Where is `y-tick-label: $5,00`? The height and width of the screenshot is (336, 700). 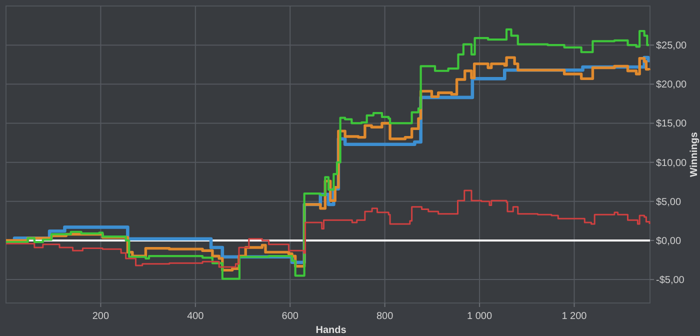 y-tick-label: $5,00 is located at coordinates (669, 202).